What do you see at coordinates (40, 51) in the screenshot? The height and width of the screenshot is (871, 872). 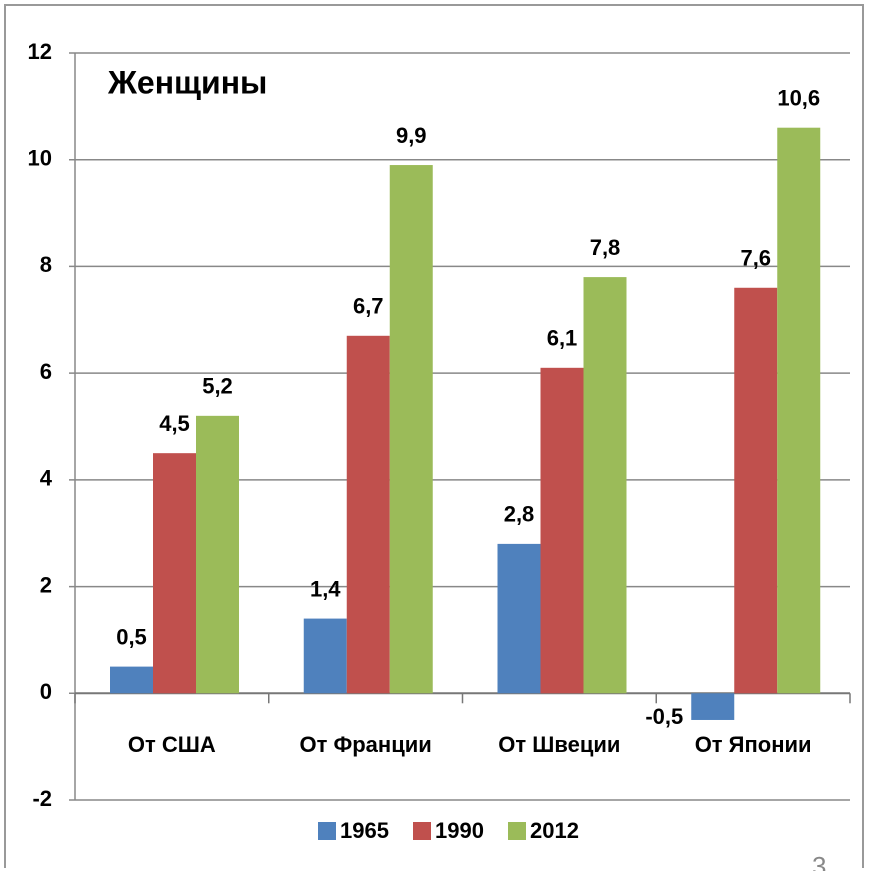 I see `y-tick-label: 12` at bounding box center [40, 51].